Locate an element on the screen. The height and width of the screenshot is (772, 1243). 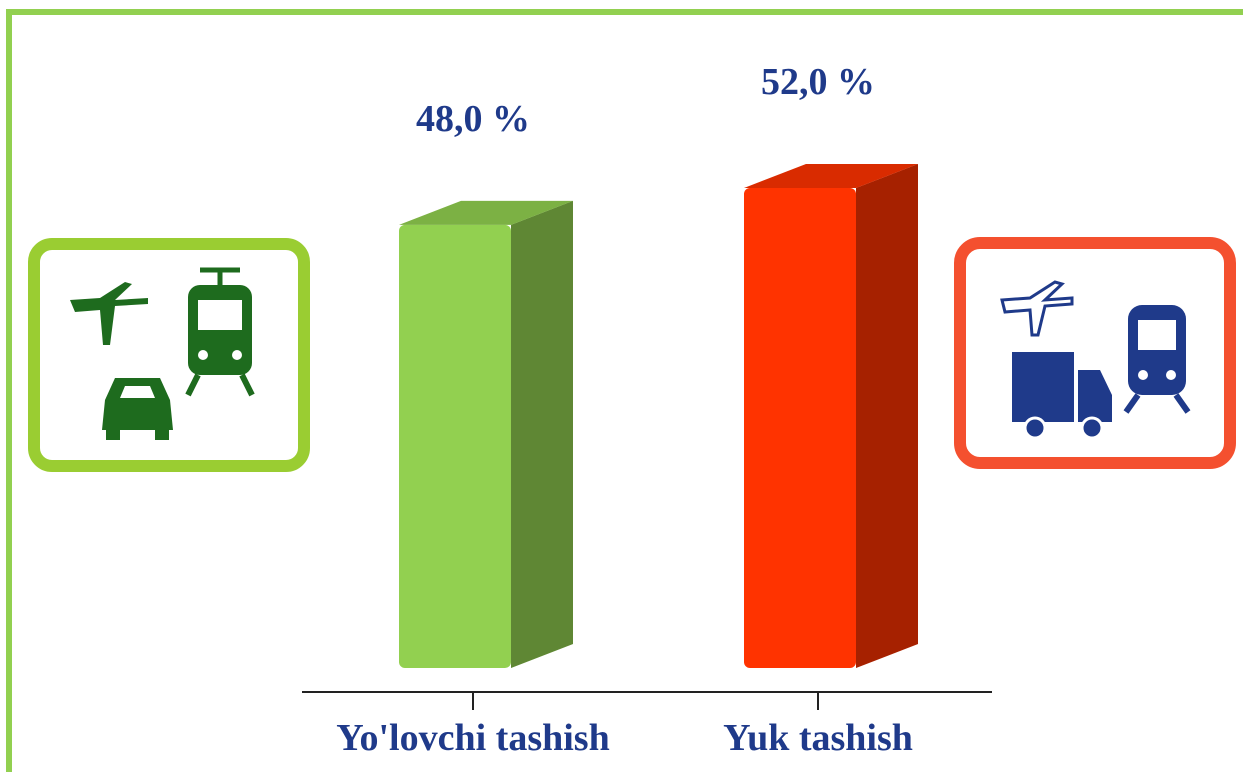
value-label: 52,0 % is located at coordinates (818, 82).